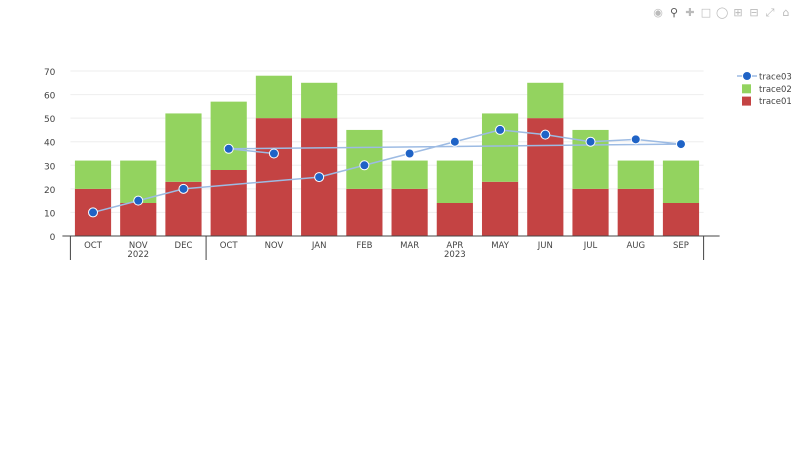 The width and height of the screenshot is (800, 450). I want to click on x-tick-label: SEP, so click(681, 246).